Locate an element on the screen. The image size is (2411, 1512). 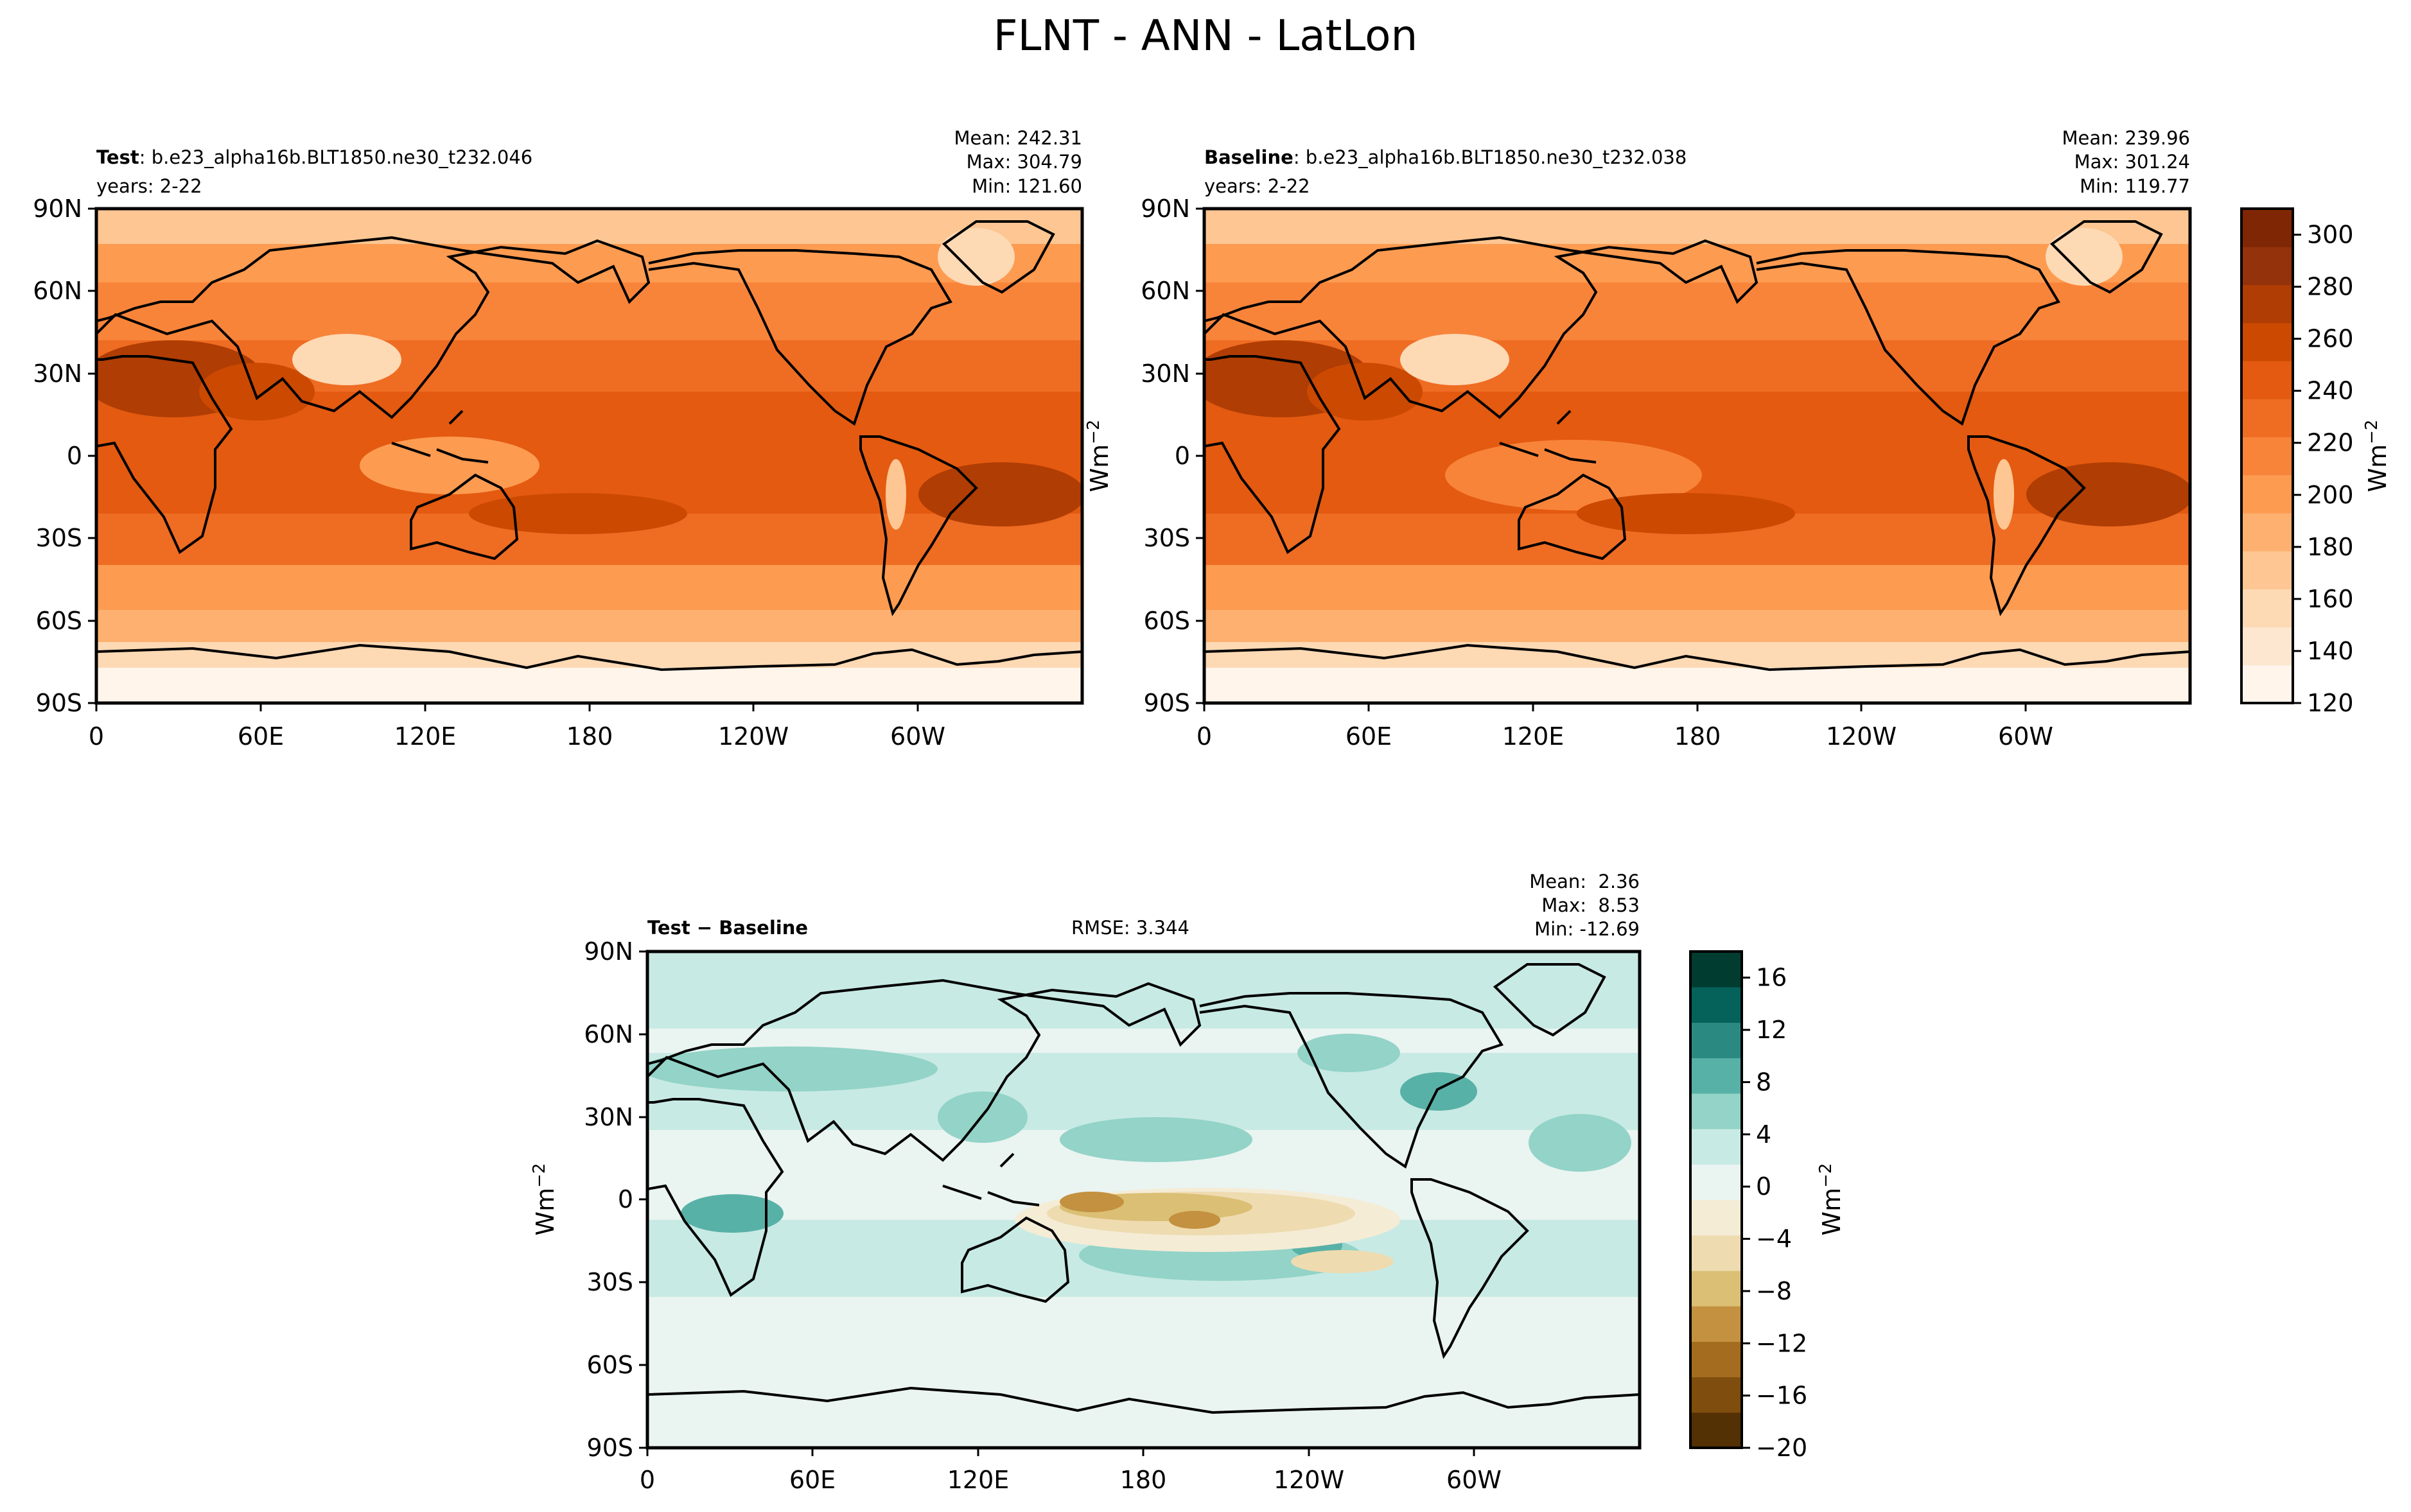
colorbar-bottom-swatches is located at coordinates (1716, 1200).